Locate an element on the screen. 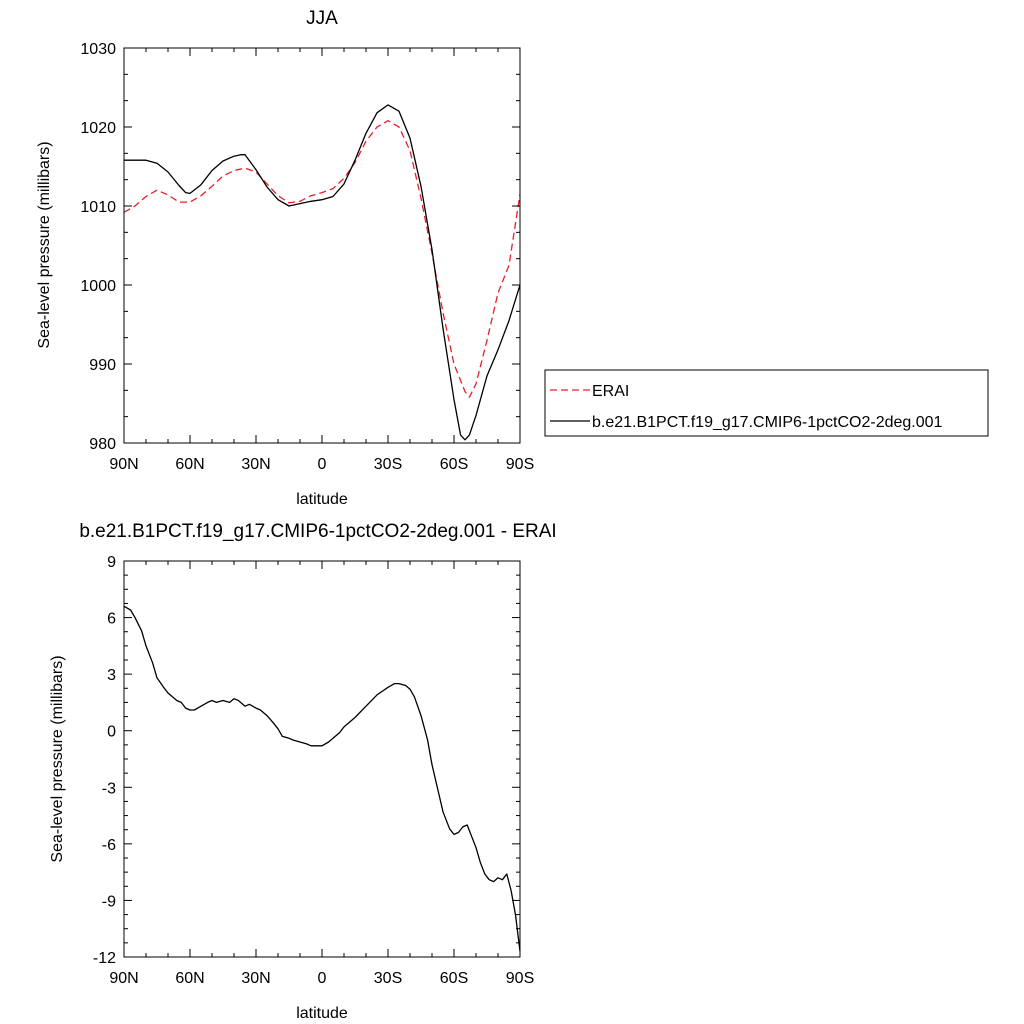  y-tick-label: -6 is located at coordinates (109, 845).